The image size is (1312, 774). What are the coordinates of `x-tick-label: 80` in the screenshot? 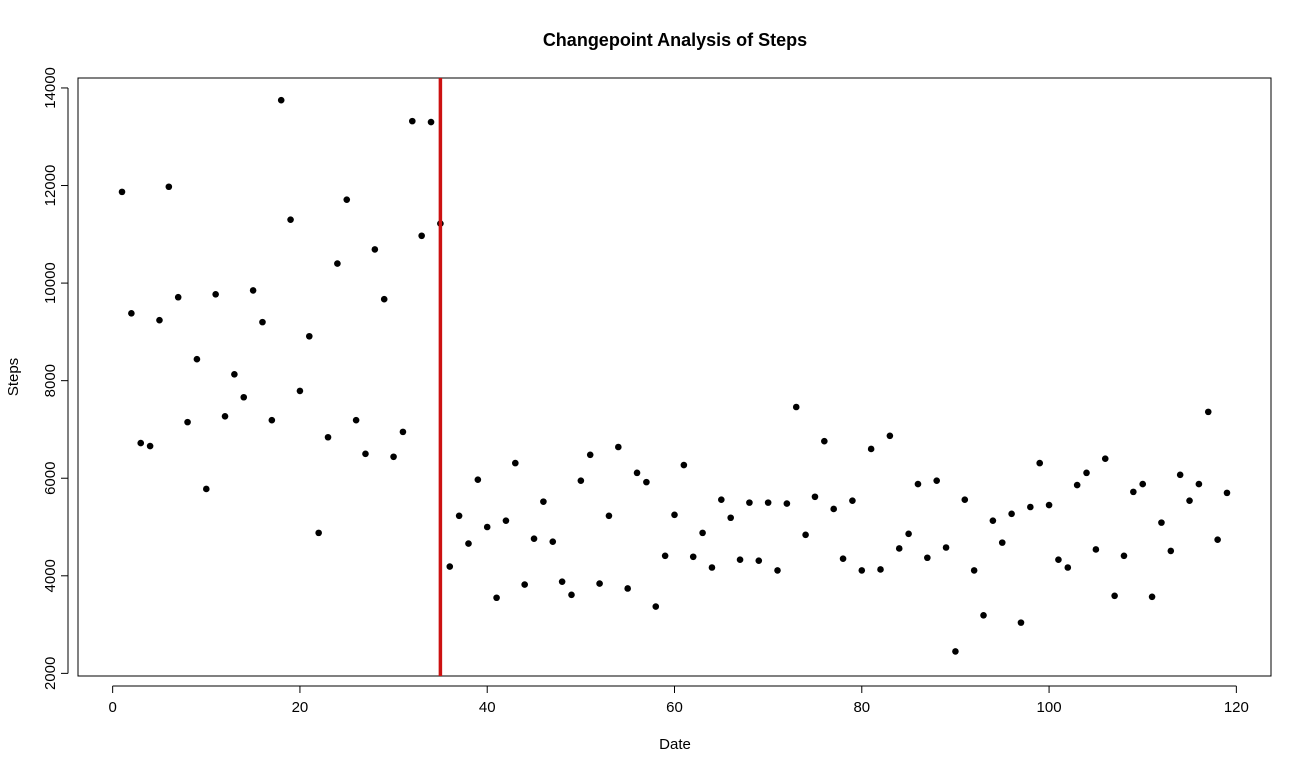 It's located at (861, 707).